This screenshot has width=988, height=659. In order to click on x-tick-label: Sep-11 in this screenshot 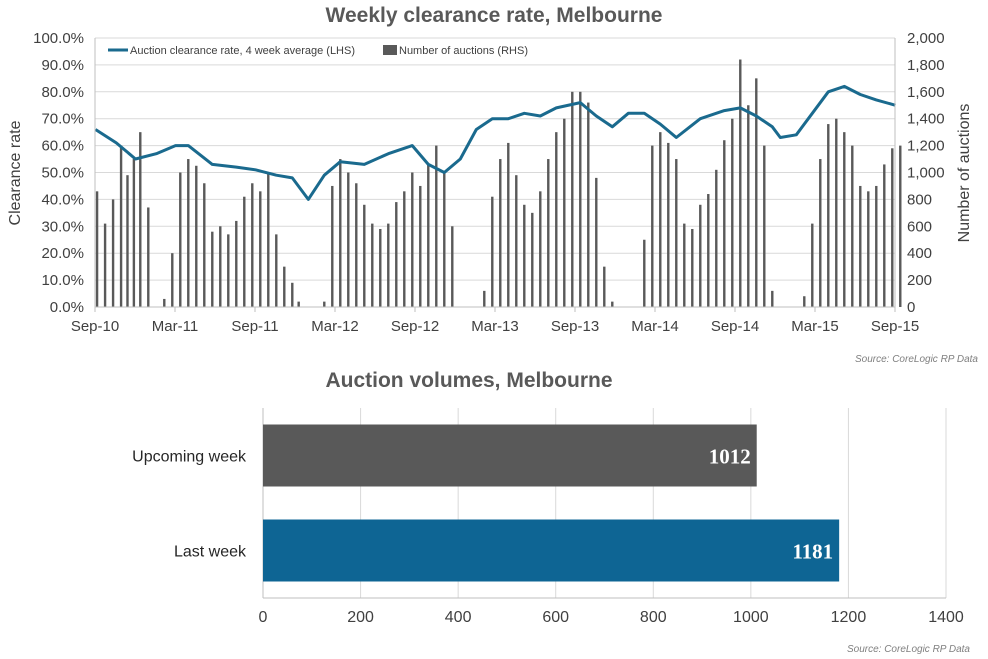, I will do `click(254, 326)`.